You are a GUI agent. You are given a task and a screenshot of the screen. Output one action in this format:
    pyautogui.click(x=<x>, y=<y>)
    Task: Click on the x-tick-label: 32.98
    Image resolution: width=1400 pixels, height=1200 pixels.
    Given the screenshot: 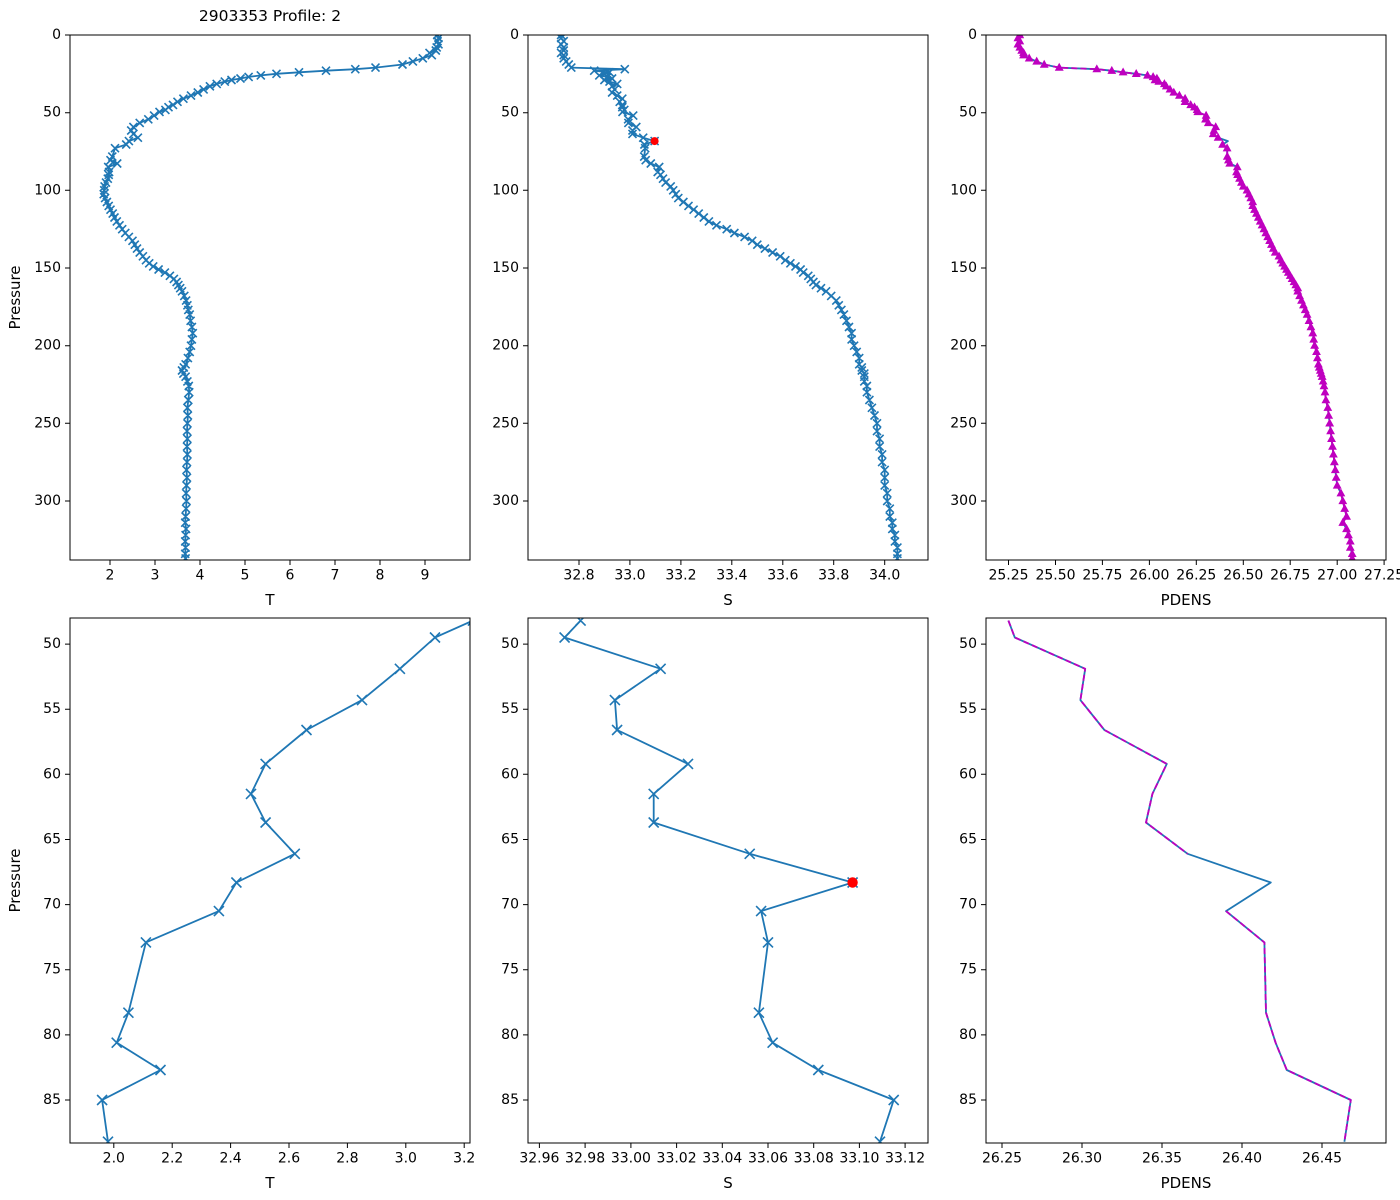 What is the action you would take?
    pyautogui.click(x=585, y=1159)
    